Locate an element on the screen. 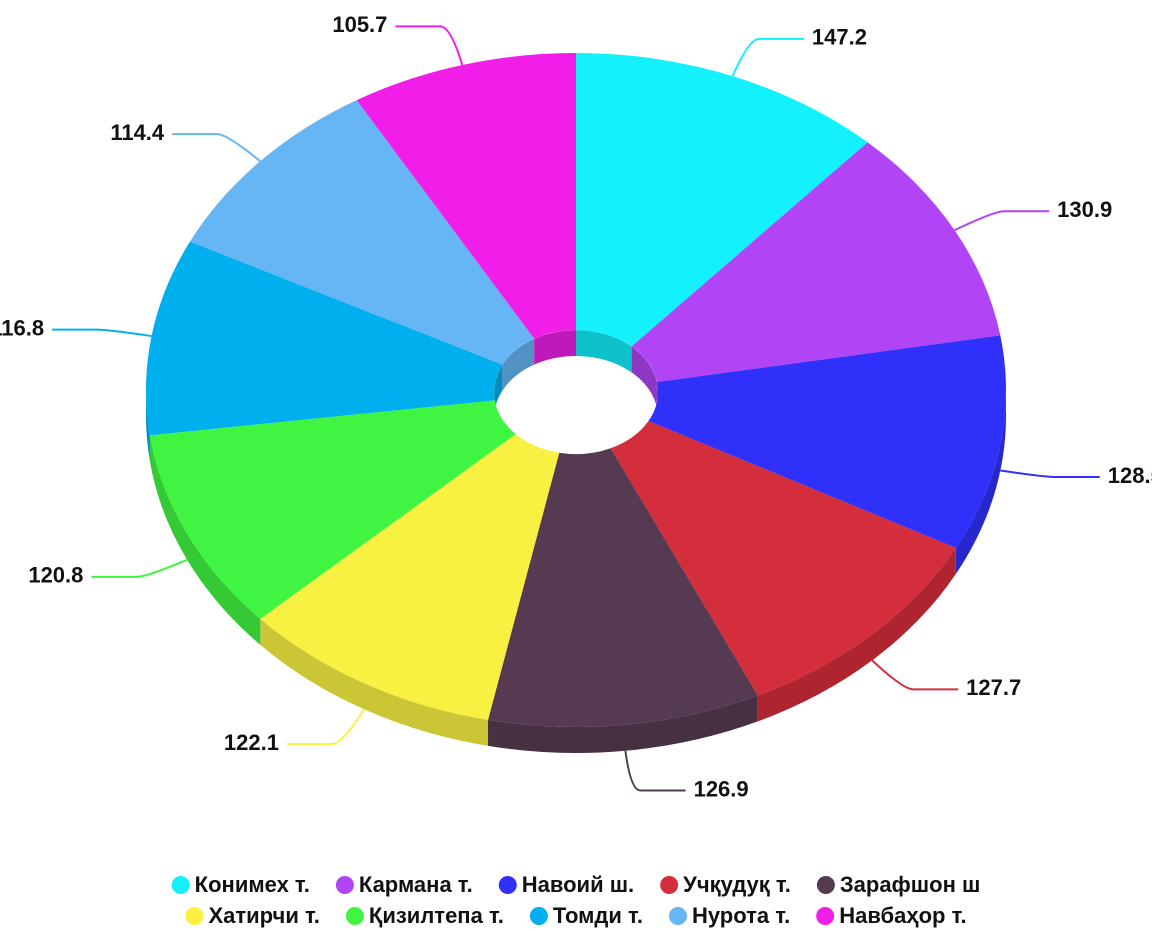  data-label: 105.7 is located at coordinates (359, 24).